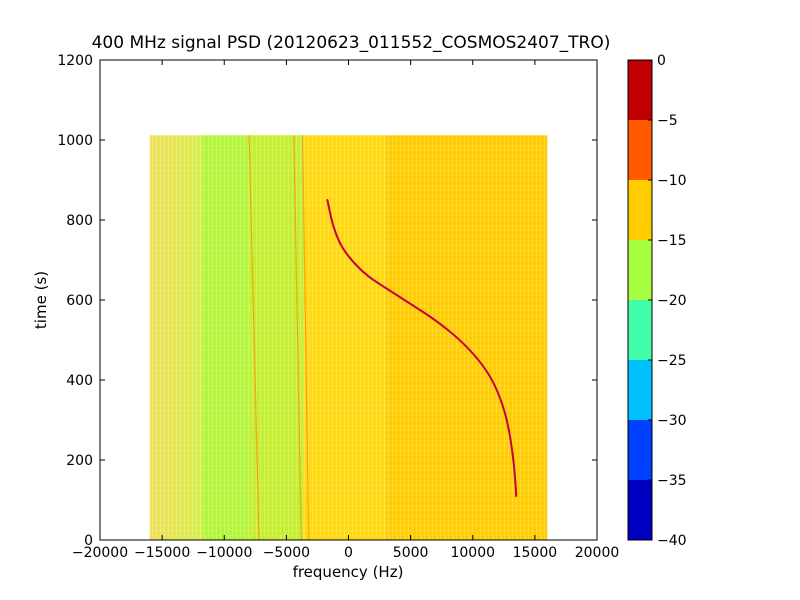 Image resolution: width=800 pixels, height=600 pixels. I want to click on y-tick-label: 200, so click(79, 461).